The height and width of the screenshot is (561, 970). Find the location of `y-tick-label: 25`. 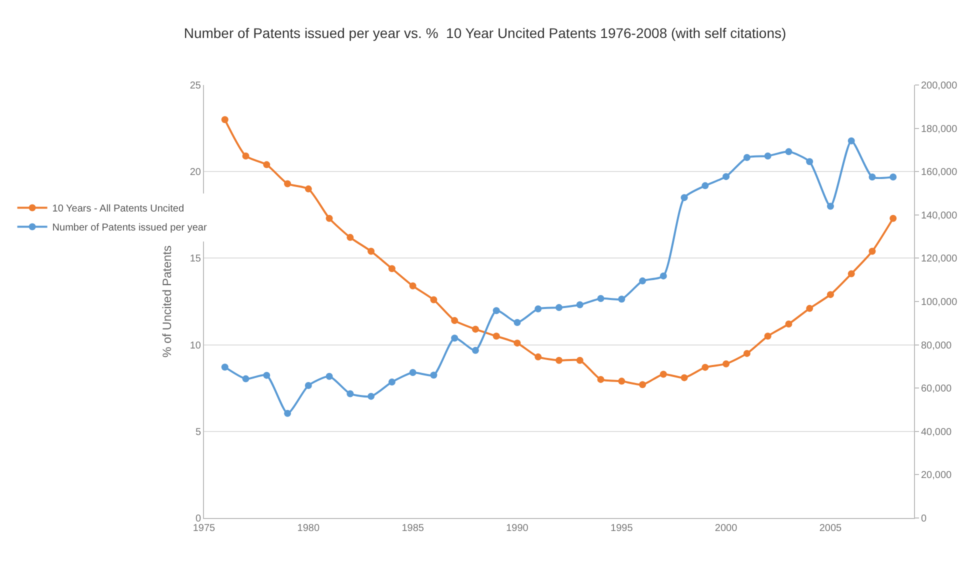

y-tick-label: 25 is located at coordinates (196, 86).